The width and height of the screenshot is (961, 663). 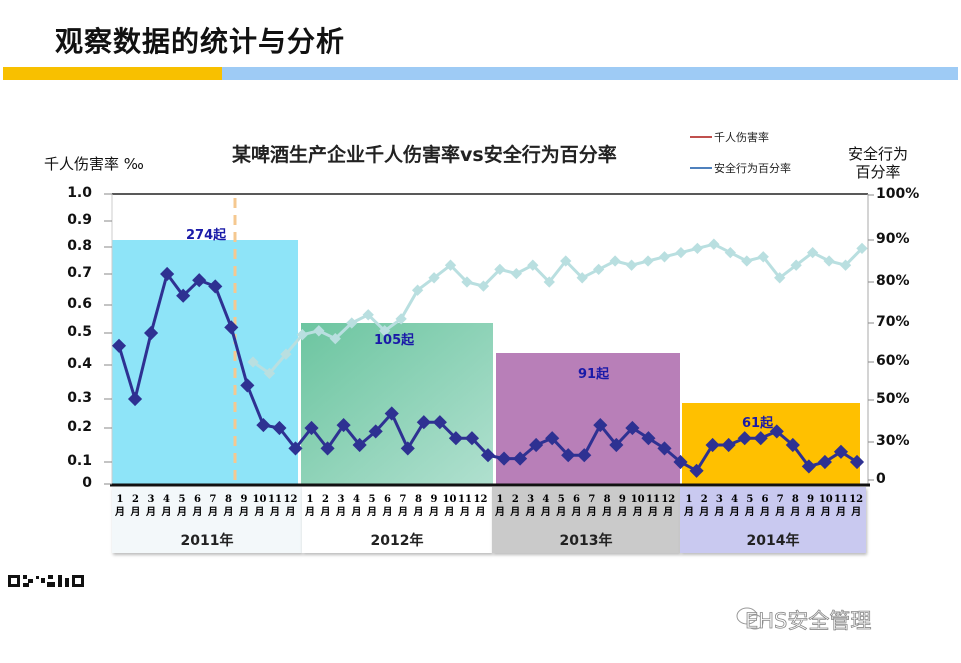 I want to click on month-number: 11, so click(x=275, y=499).